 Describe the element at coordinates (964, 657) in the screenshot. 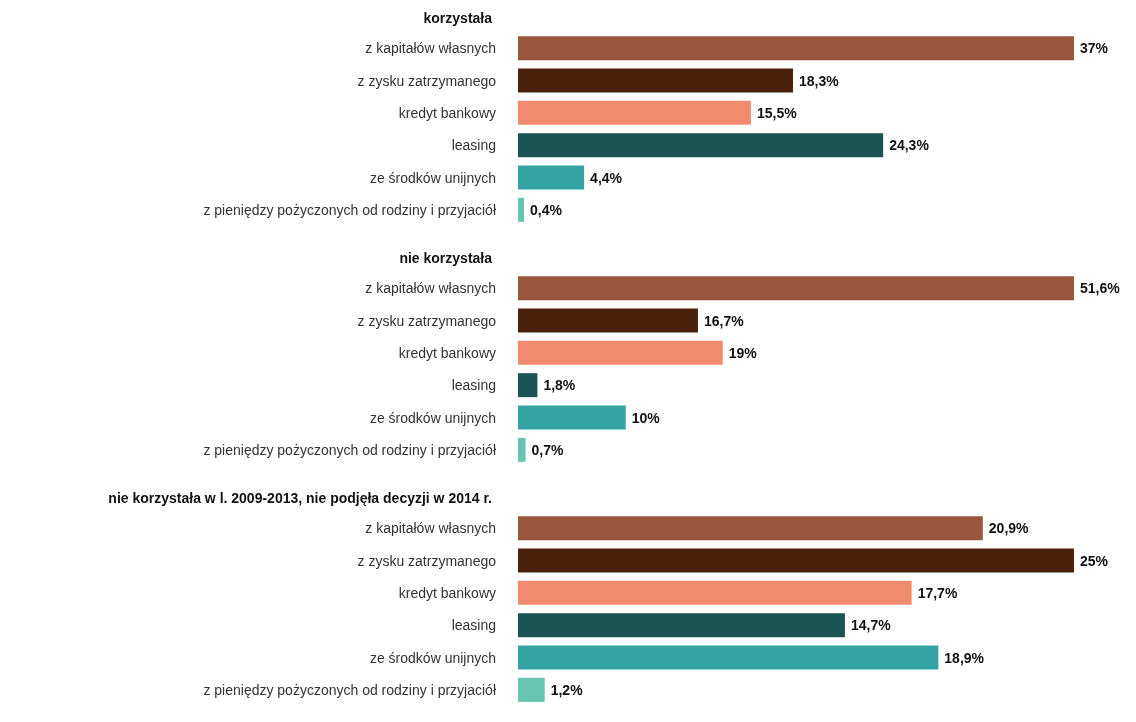

I see `data-label: 18,9%` at that location.